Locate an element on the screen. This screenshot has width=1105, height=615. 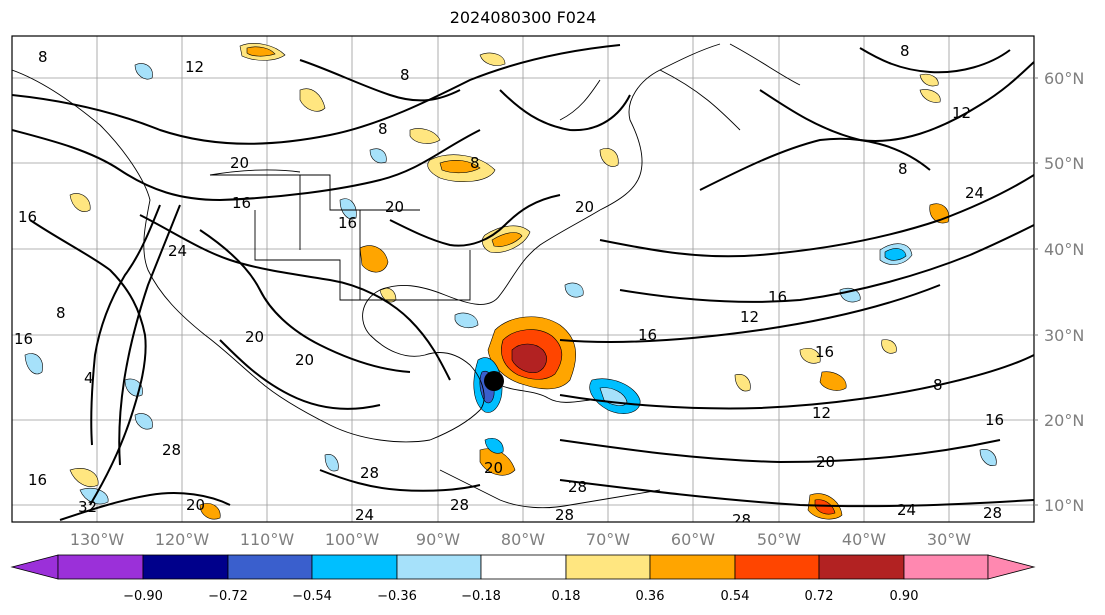
longitude-label: 30°W is located at coordinates (949, 539).